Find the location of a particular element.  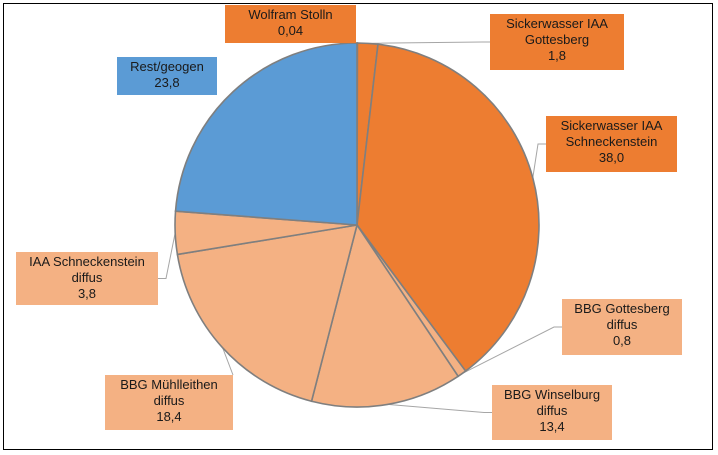

data-label-name-line: BBG Winselburg is located at coordinates (552, 394).